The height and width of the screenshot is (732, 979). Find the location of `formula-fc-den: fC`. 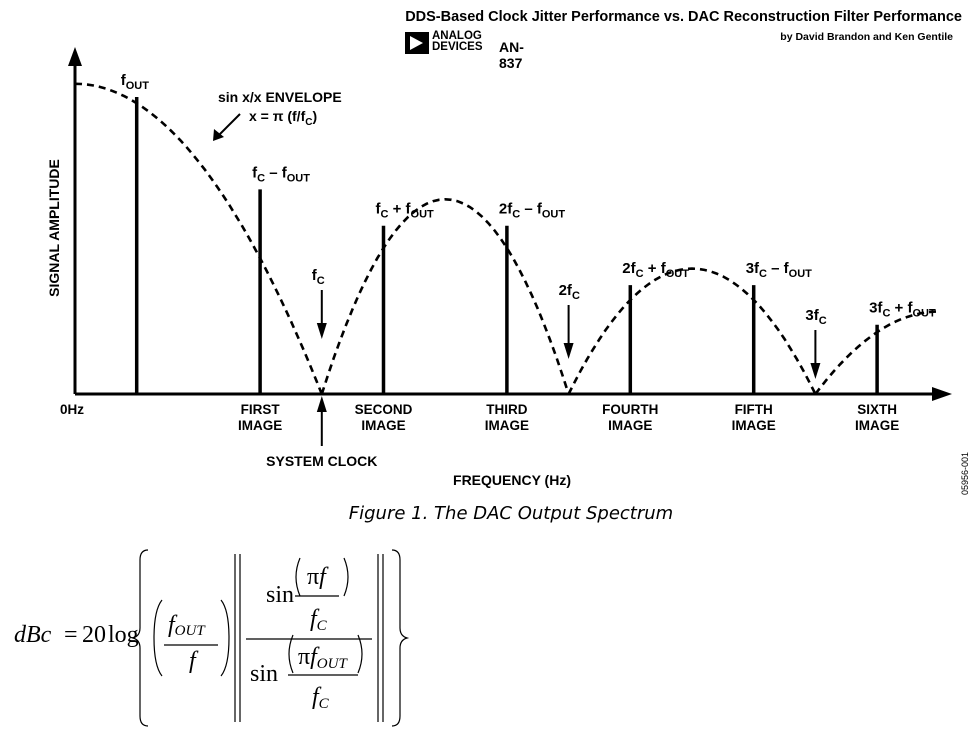

formula-fc-den: fC is located at coordinates (321, 698).